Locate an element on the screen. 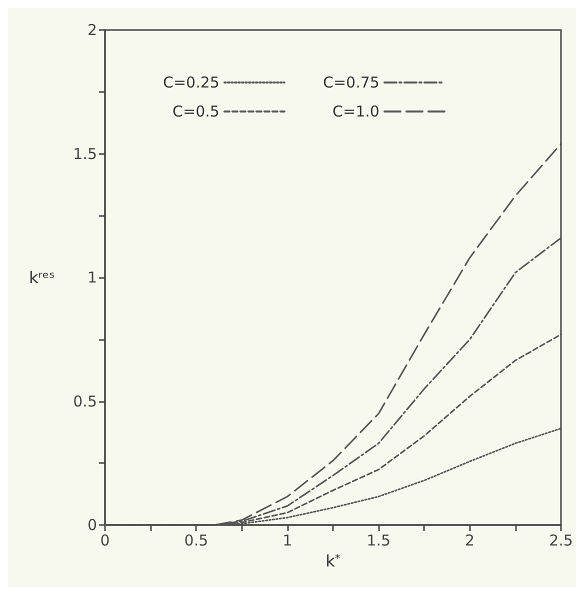 This screenshot has height=595, width=584. x-tick-label: 1.5 is located at coordinates (378, 541).